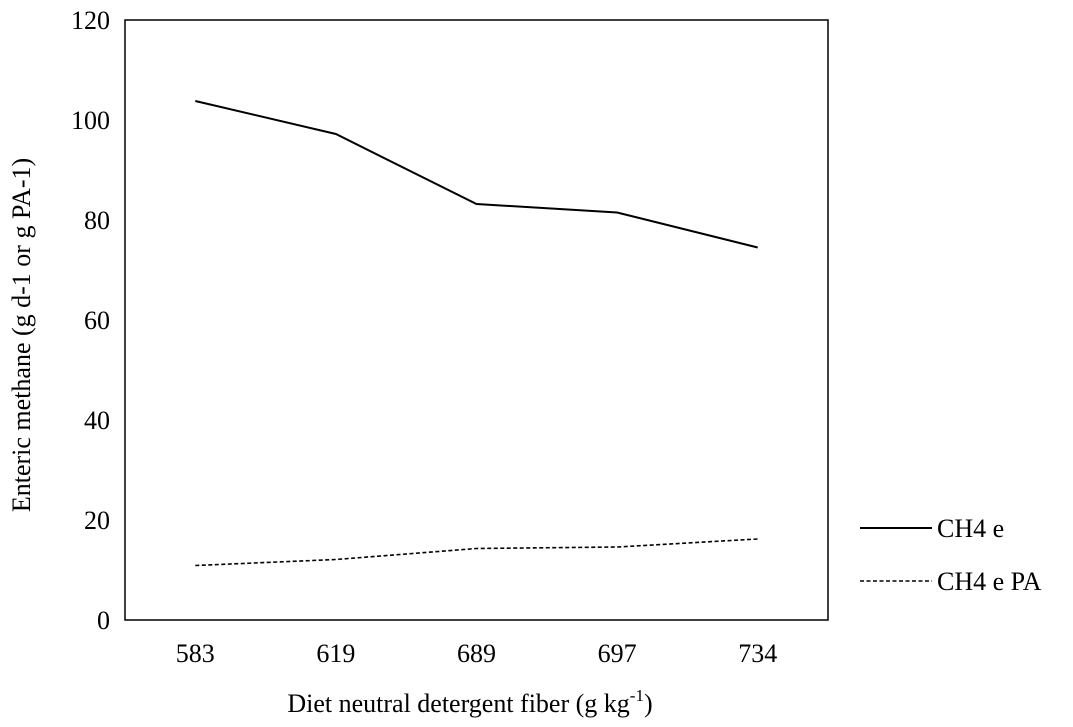 The image size is (1073, 727). What do you see at coordinates (970, 528) in the screenshot?
I see `legend-label-1: CH4 e` at bounding box center [970, 528].